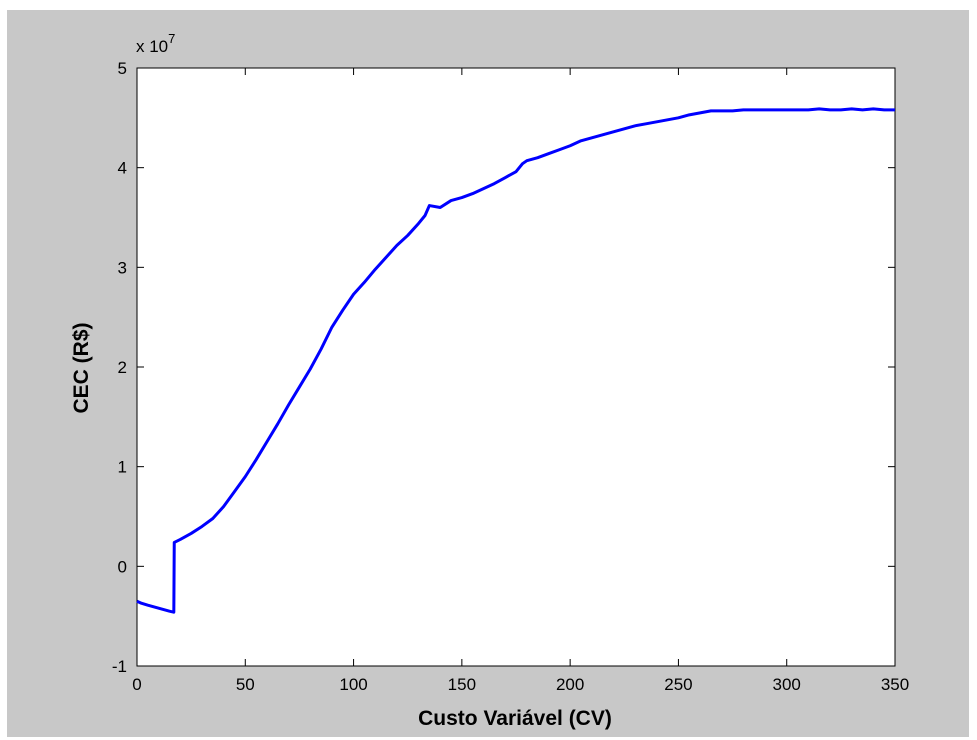 The height and width of the screenshot is (740, 977). What do you see at coordinates (462, 684) in the screenshot?
I see `x-tick-label: 150` at bounding box center [462, 684].